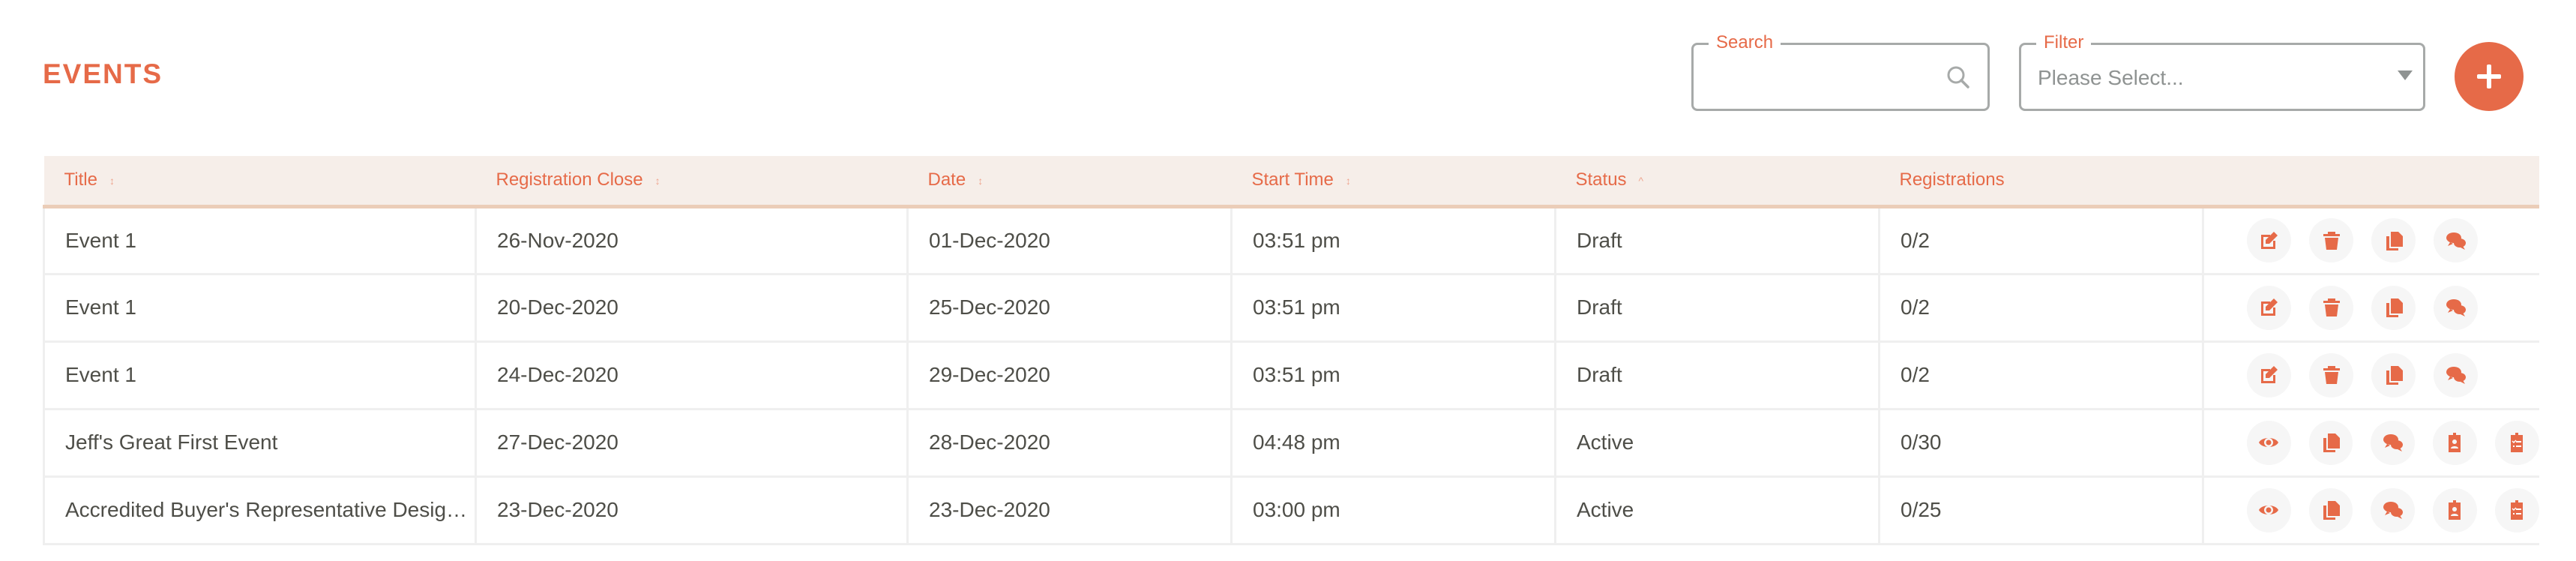 The width and height of the screenshot is (2576, 561). I want to click on column-header-3: Start Time ↕, so click(1394, 181).